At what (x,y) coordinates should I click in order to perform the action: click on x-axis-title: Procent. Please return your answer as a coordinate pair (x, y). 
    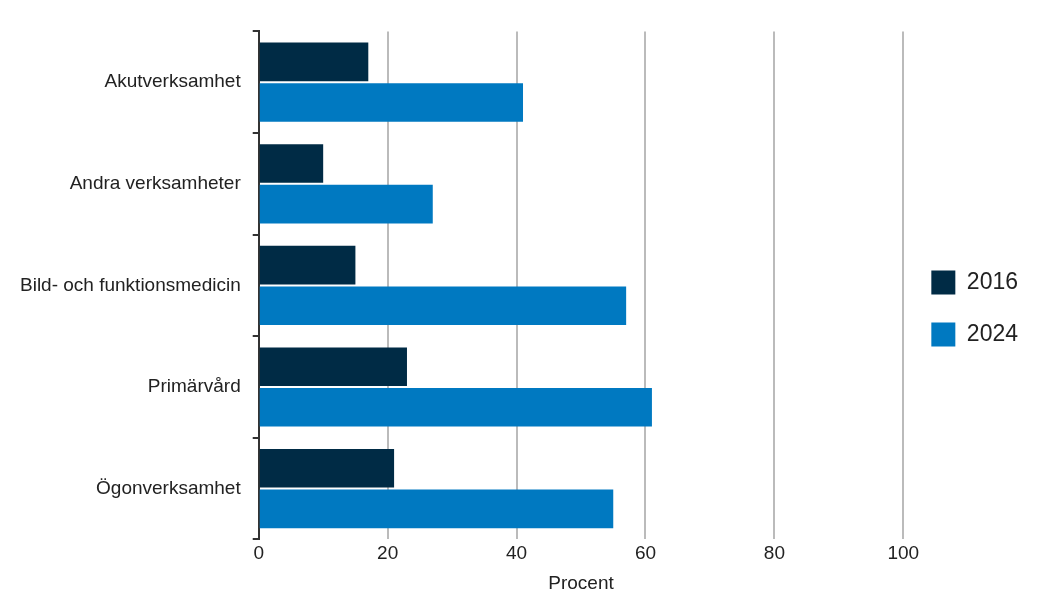
    Looking at the image, I should click on (581, 582).